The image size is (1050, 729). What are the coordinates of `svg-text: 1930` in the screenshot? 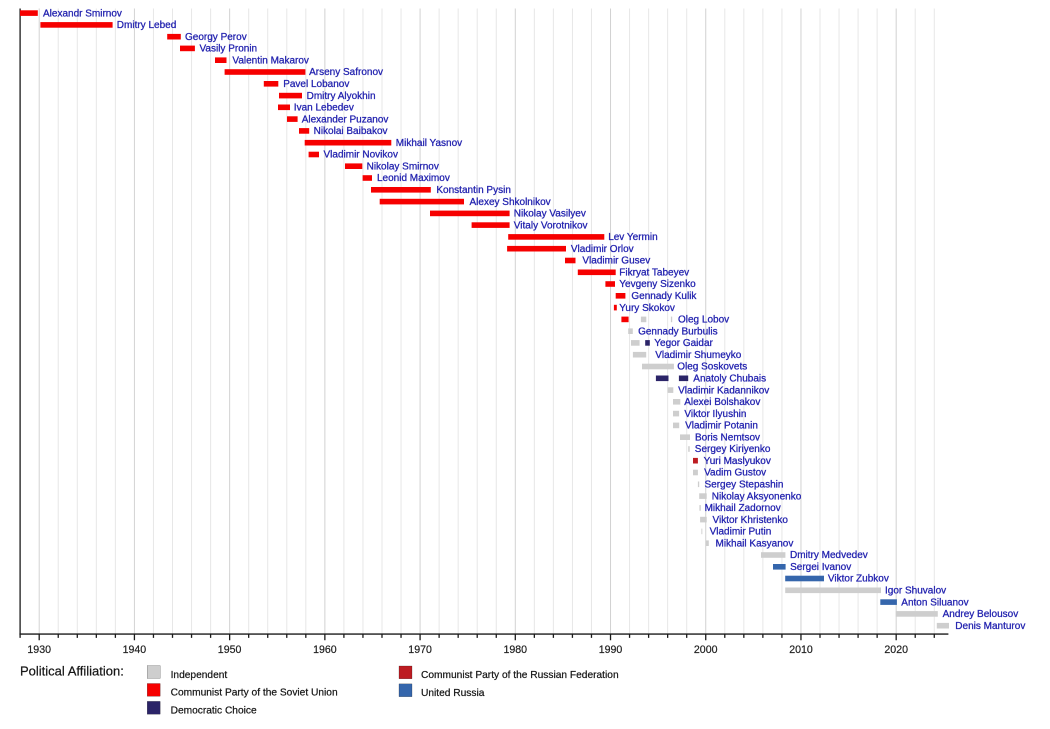 It's located at (39, 650).